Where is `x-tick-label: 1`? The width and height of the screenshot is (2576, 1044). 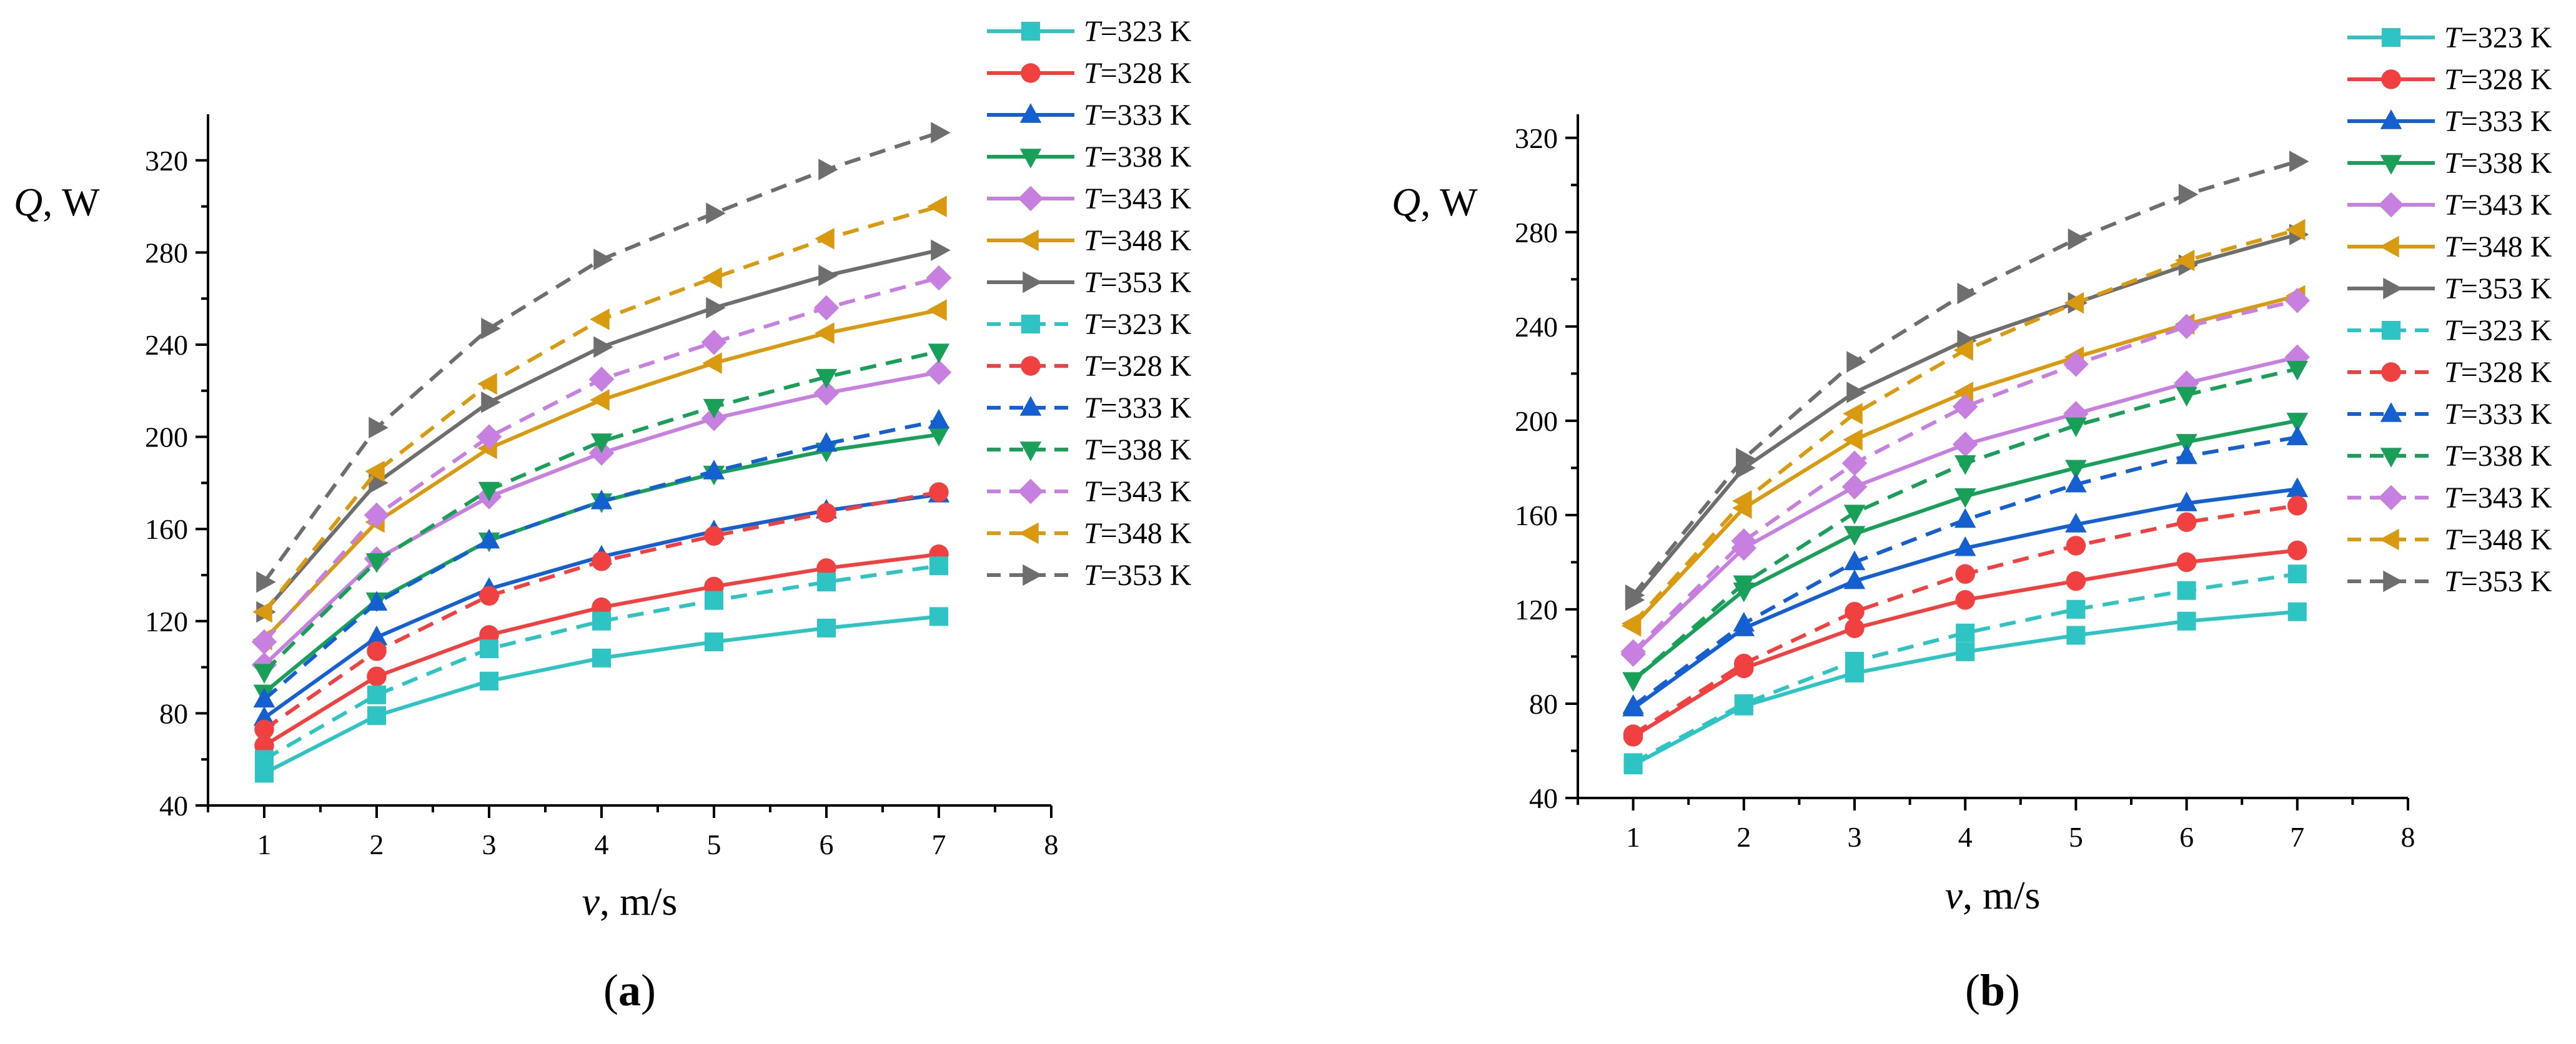
x-tick-label: 1 is located at coordinates (1633, 837).